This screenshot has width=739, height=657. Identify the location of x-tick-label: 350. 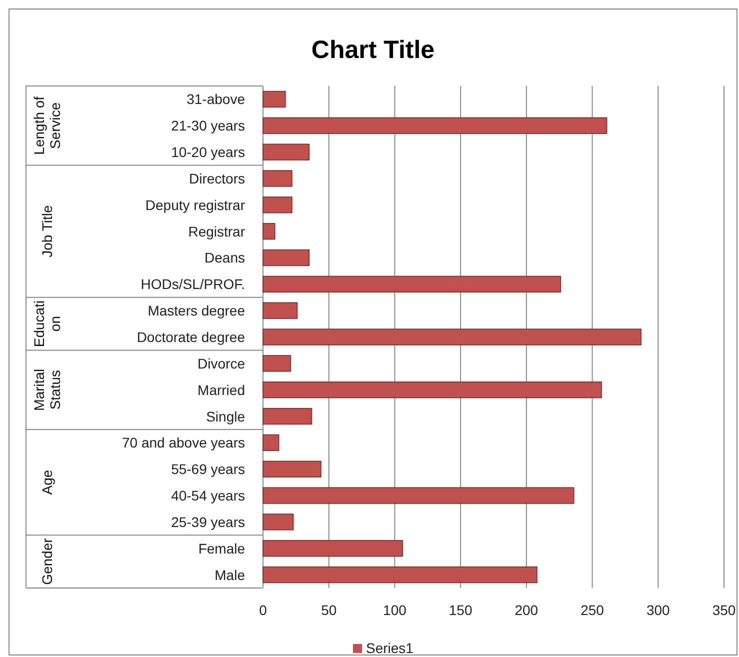
(724, 610).